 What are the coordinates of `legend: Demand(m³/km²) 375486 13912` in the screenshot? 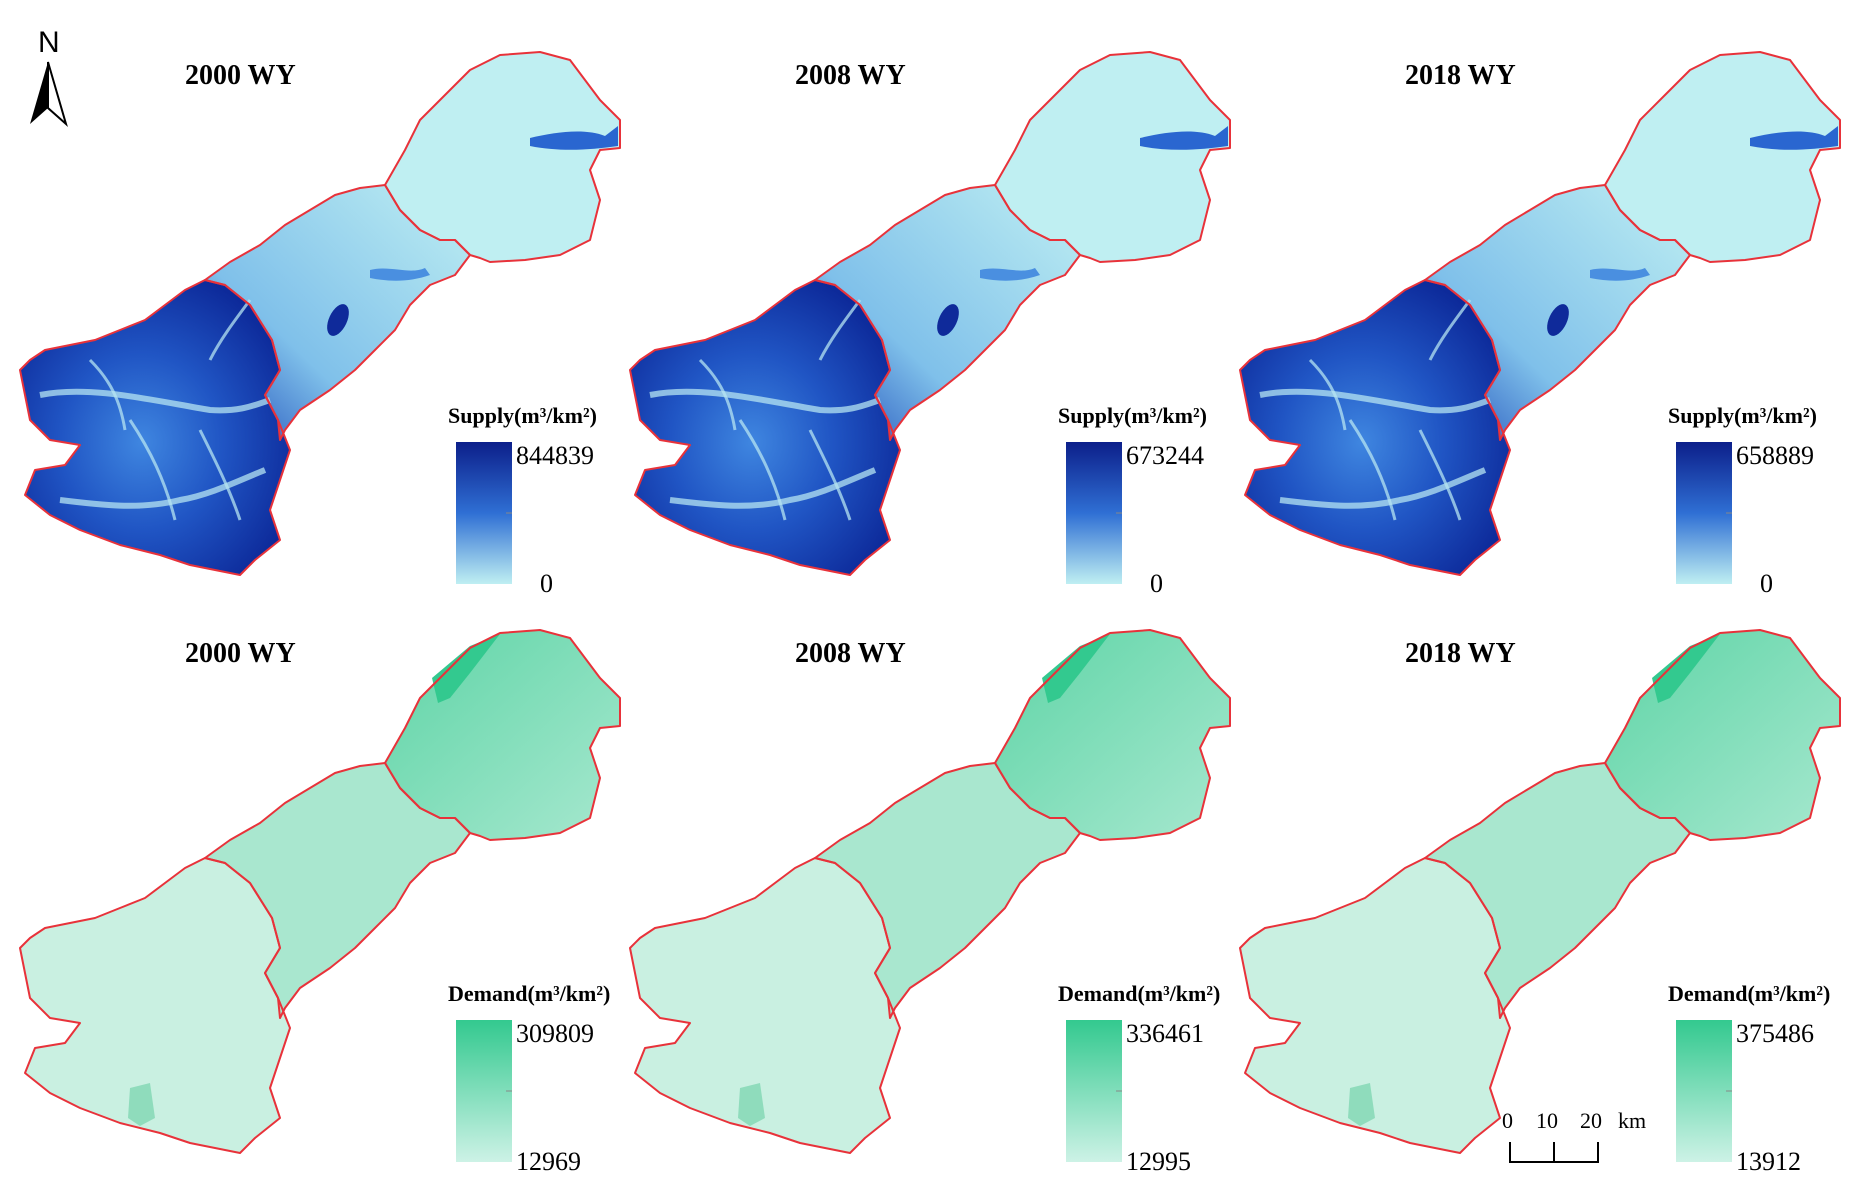 It's located at (1749, 1078).